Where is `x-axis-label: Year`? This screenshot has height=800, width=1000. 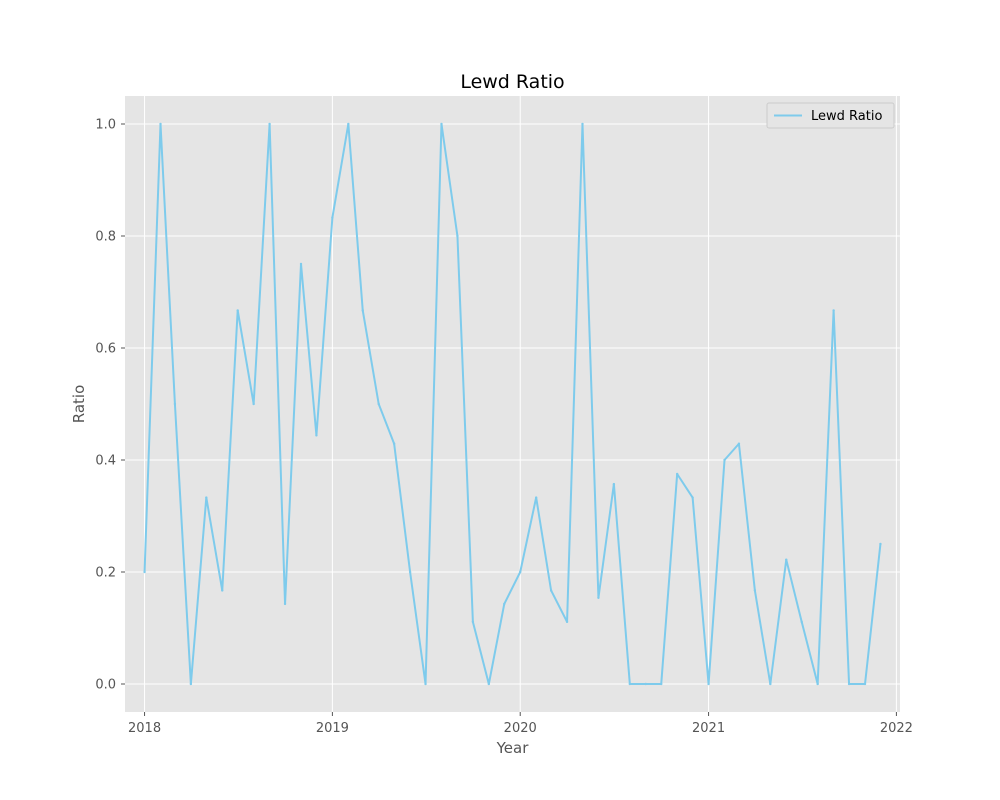 x-axis-label: Year is located at coordinates (513, 748).